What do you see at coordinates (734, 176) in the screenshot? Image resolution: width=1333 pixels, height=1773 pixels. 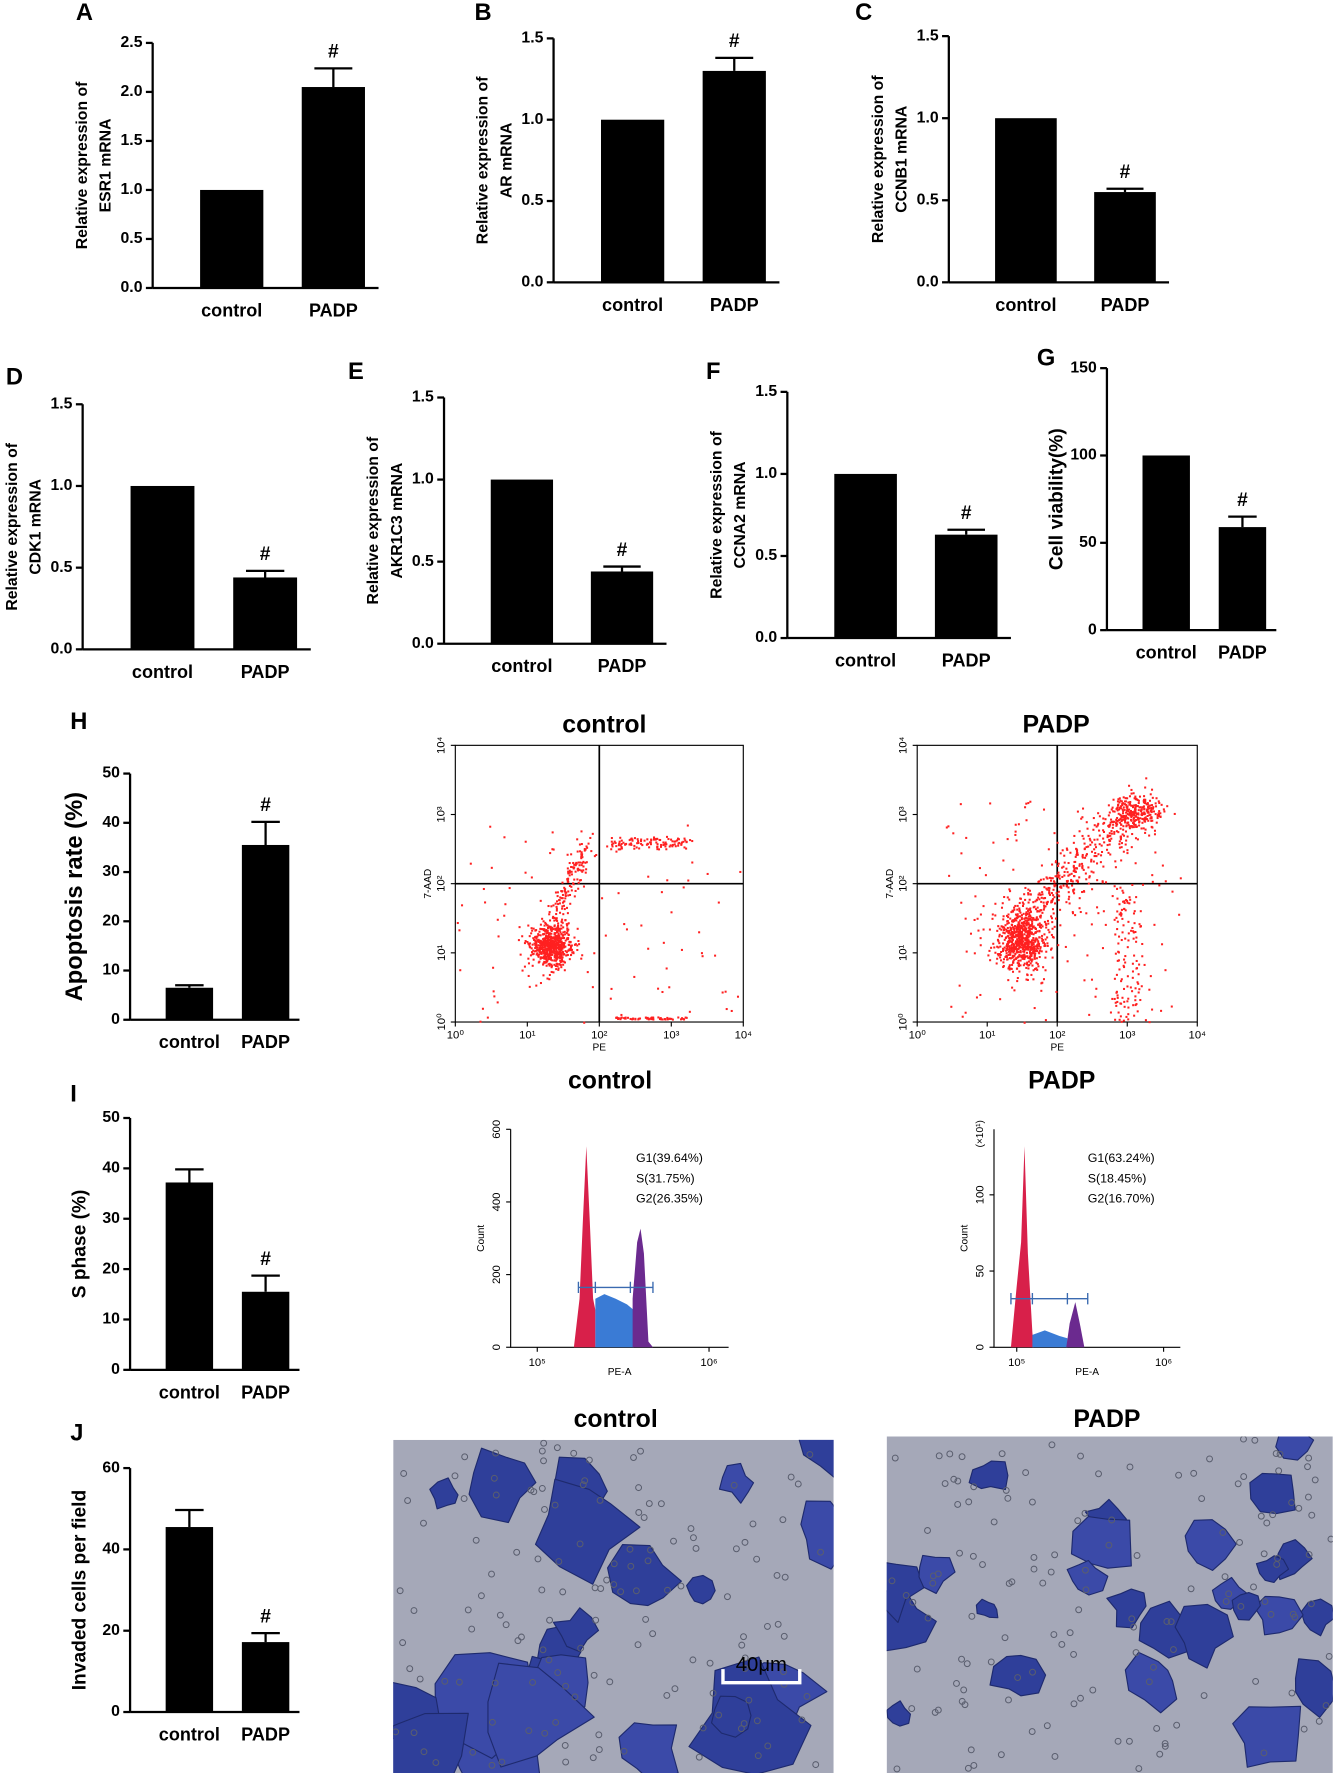 I see `bar` at bounding box center [734, 176].